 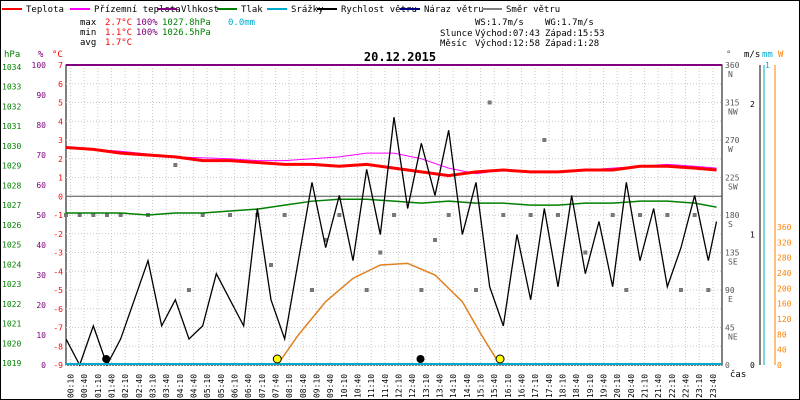 I want to click on solar-tick-label: 80, so click(x=782, y=334).